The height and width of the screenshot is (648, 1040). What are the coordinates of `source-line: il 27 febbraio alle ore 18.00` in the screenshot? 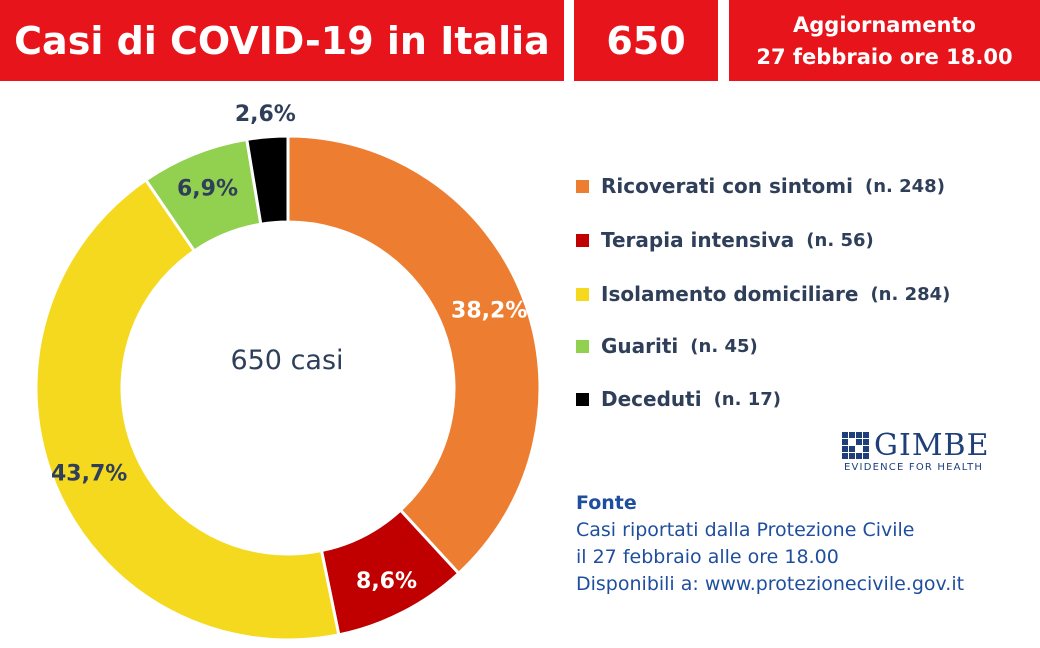 It's located at (707, 557).